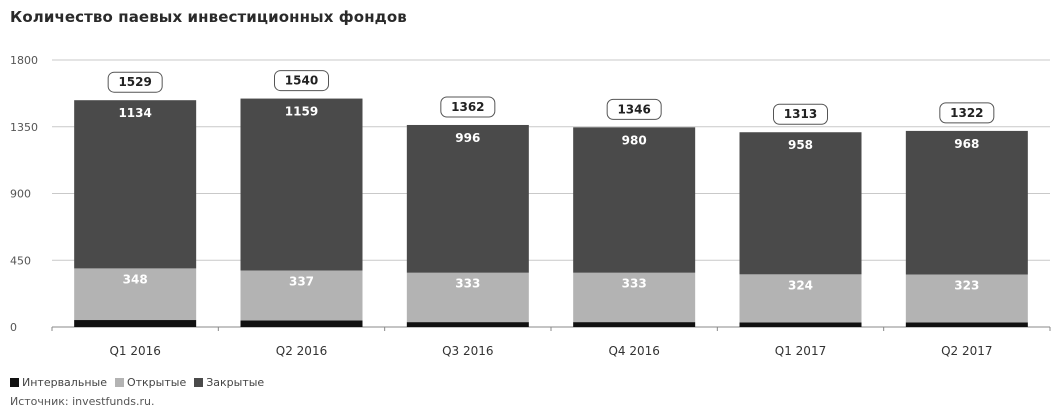  I want to click on x-category-label: Q1 2017, so click(800, 351).